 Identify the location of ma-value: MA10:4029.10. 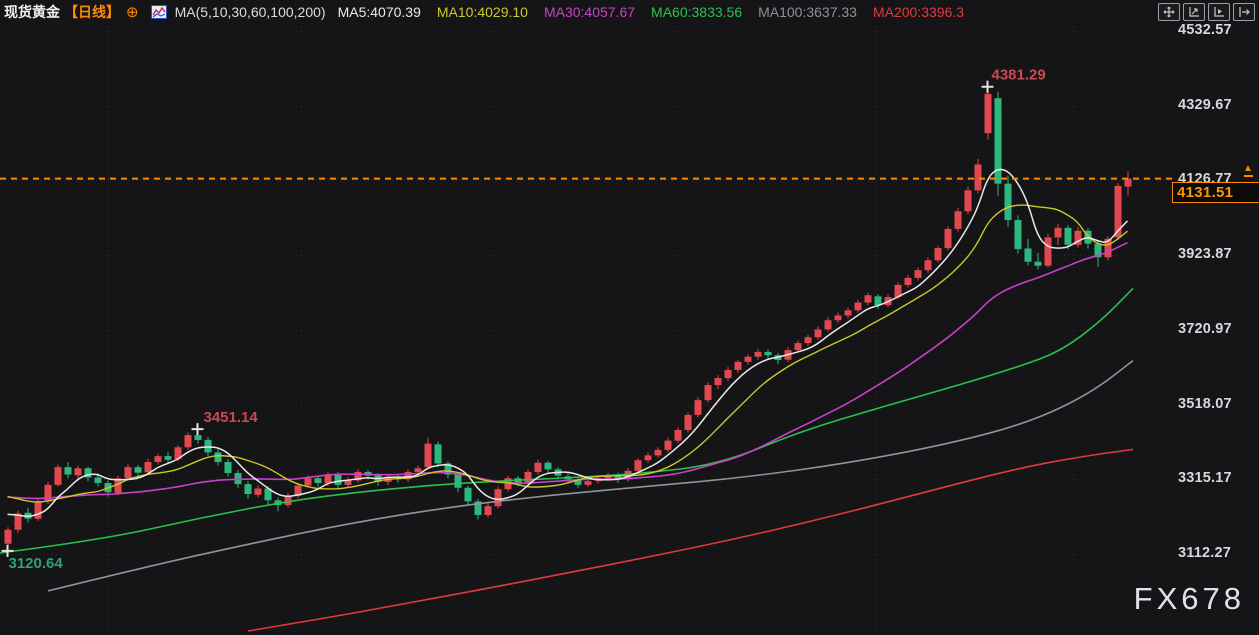
(482, 12).